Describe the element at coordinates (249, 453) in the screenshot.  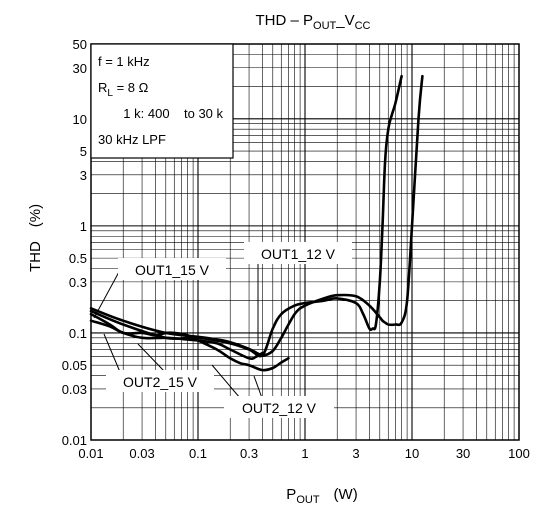
I see `x-tick-label: 0.3` at that location.